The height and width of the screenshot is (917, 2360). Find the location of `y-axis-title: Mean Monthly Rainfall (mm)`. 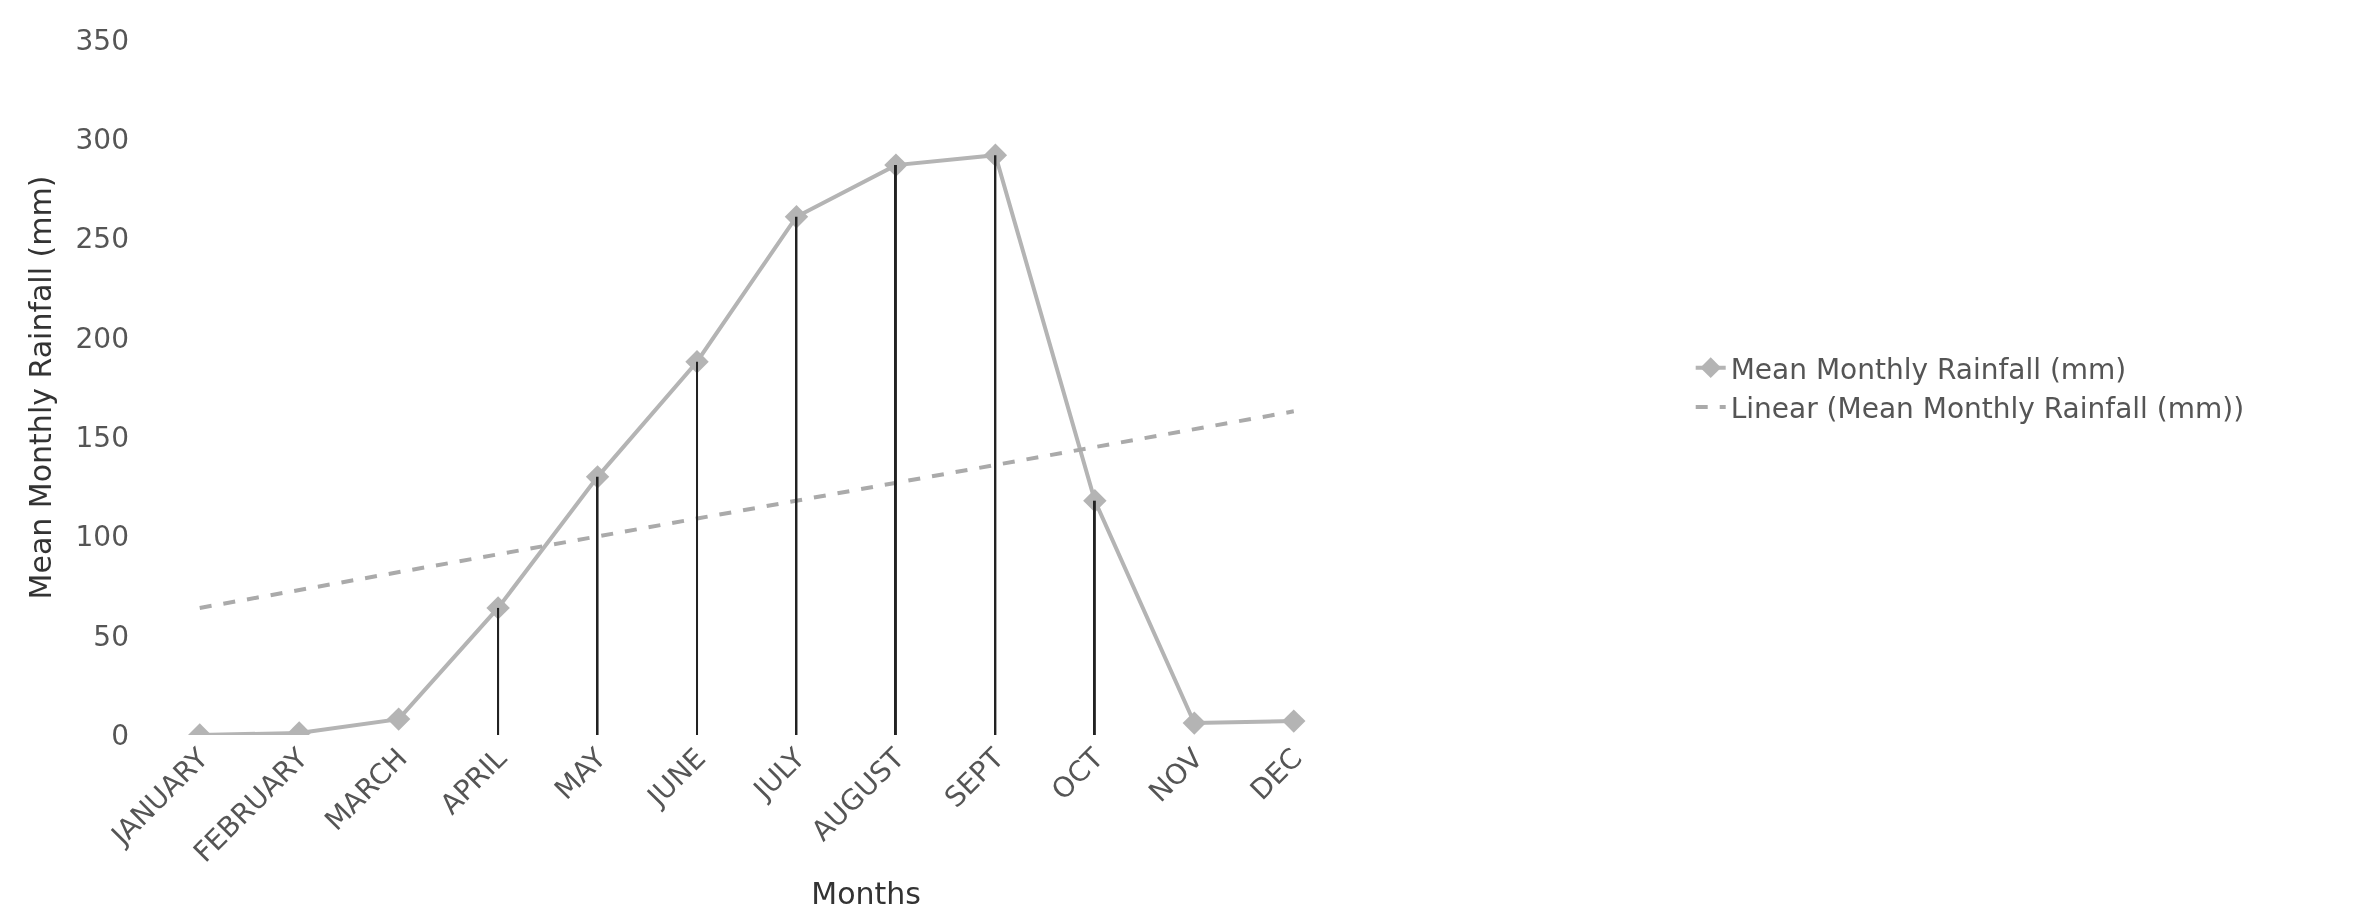

y-axis-title: Mean Monthly Rainfall (mm) is located at coordinates (40, 387).